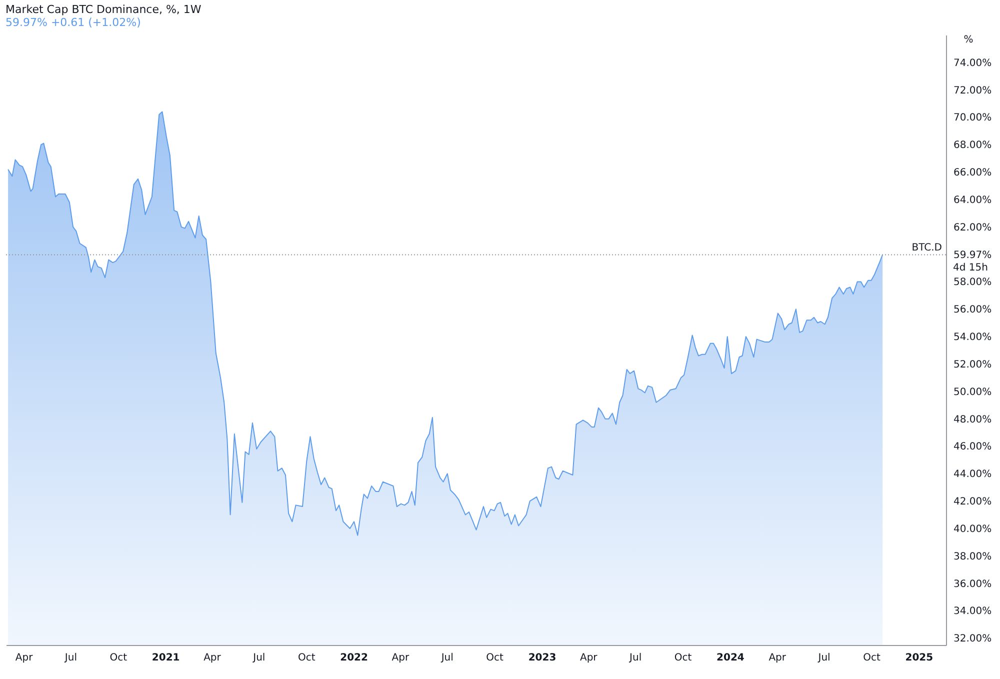 This screenshot has width=1000, height=679. I want to click on y-tick-label: 70.00%, so click(973, 118).